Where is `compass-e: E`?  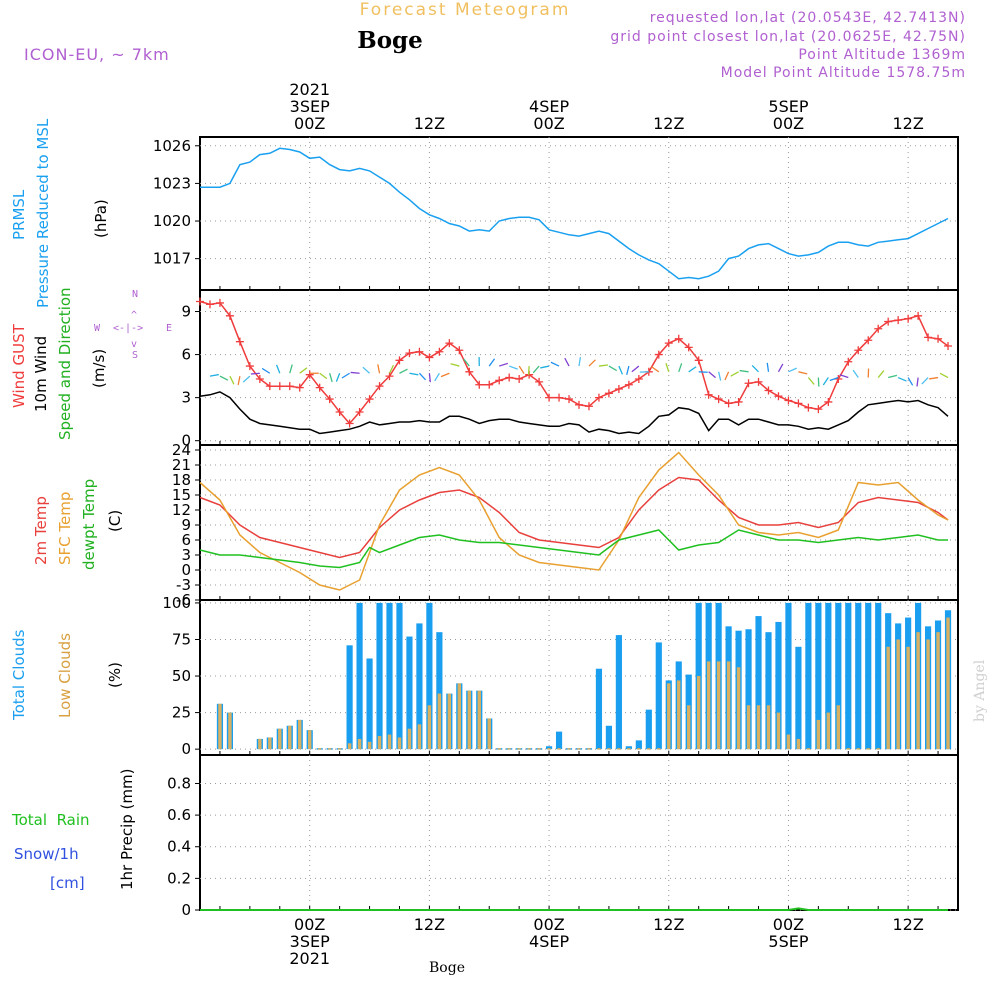
compass-e: E is located at coordinates (169, 328).